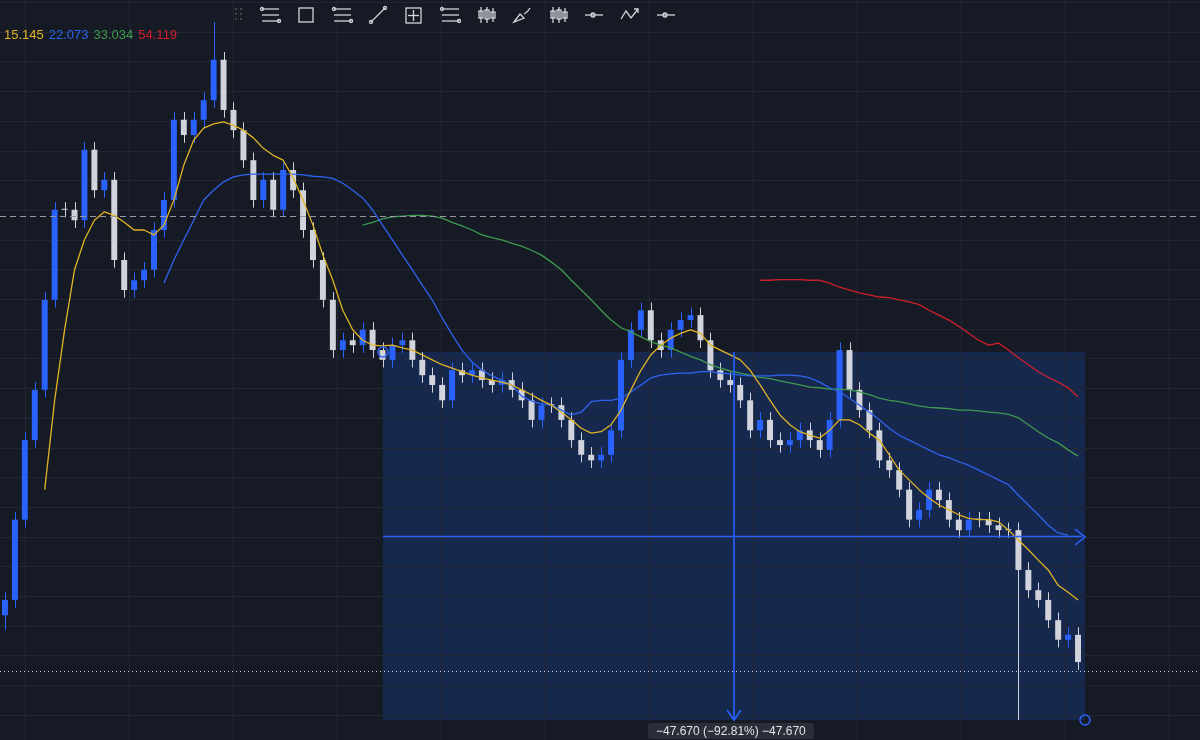 The width and height of the screenshot is (1200, 740). Describe the element at coordinates (113, 34) in the screenshot. I see `text: 33.034` at that location.